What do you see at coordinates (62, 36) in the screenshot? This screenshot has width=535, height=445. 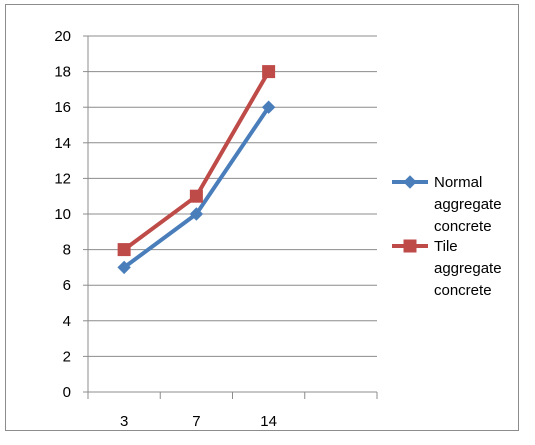 I see `y-tick-label: 20` at bounding box center [62, 36].